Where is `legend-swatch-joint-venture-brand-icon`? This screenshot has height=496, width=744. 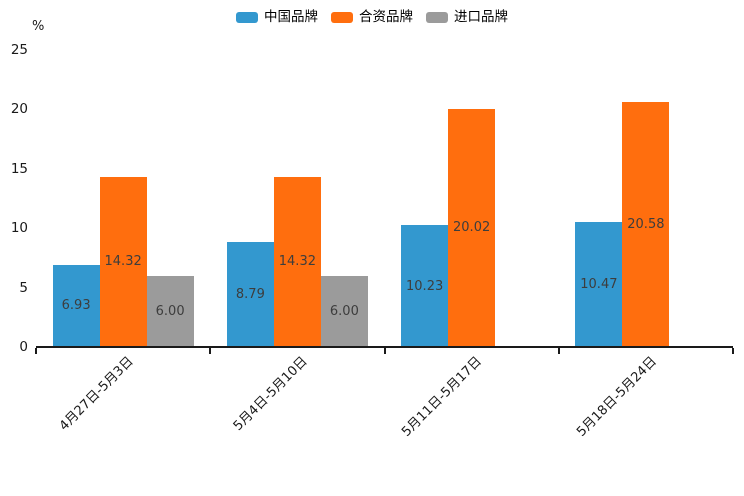
legend-swatch-joint-venture-brand-icon is located at coordinates (342, 17).